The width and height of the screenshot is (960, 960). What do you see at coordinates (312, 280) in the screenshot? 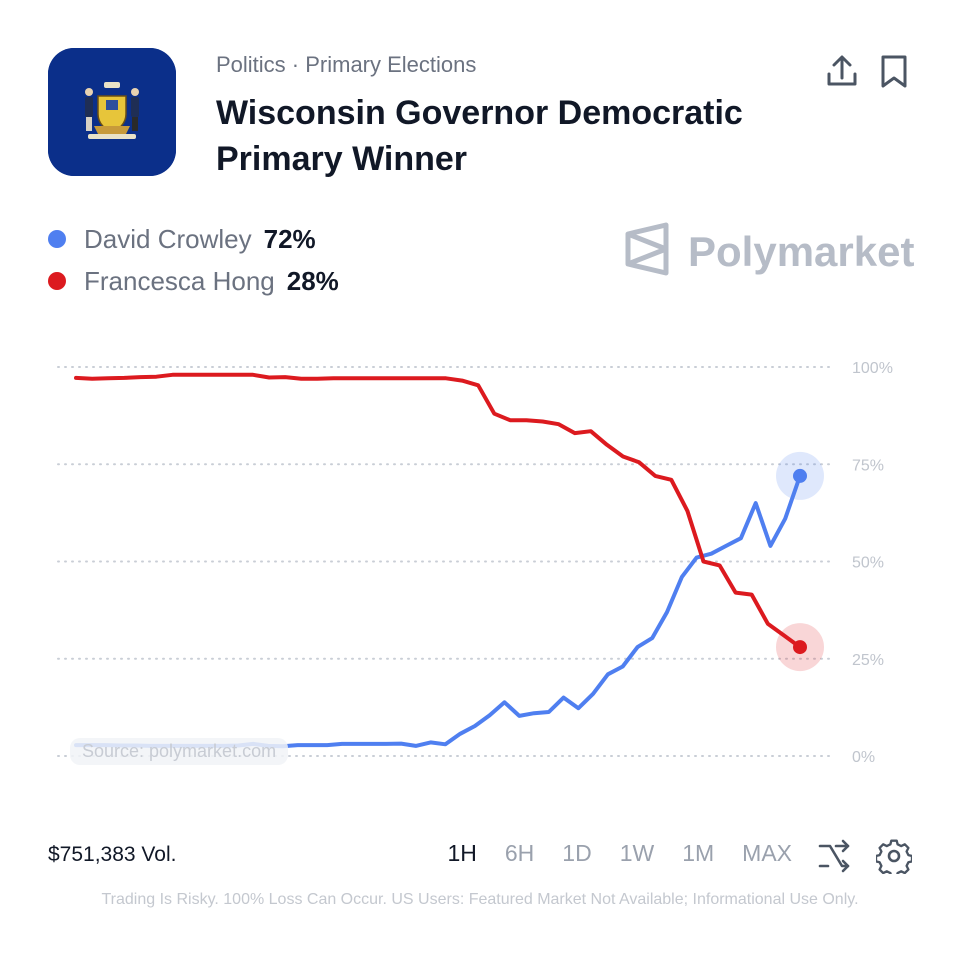
I see `legend-percent: 28%` at bounding box center [312, 280].